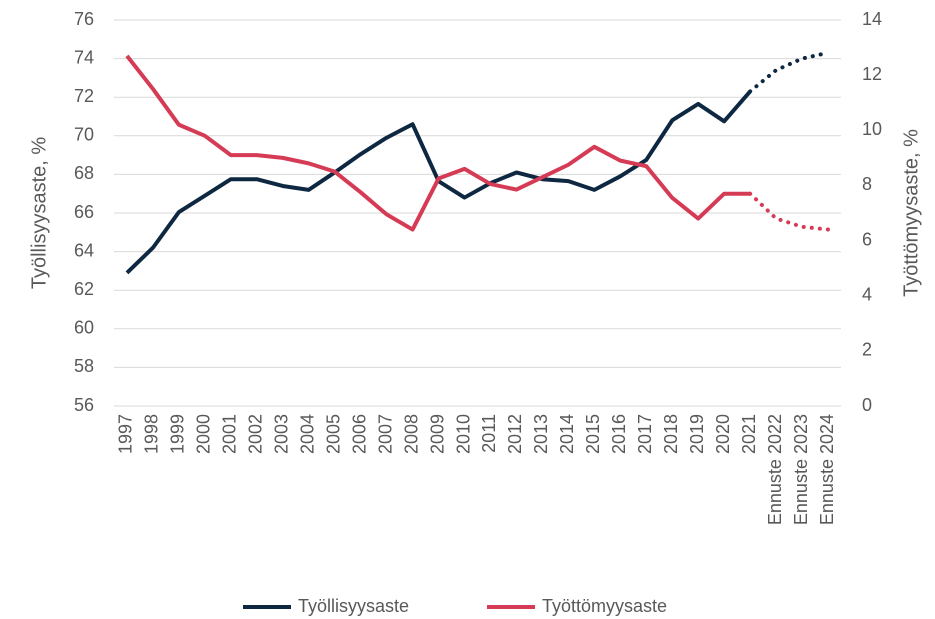  Describe the element at coordinates (775, 469) in the screenshot. I see `x-tick-label: Ennuste 2022` at that location.